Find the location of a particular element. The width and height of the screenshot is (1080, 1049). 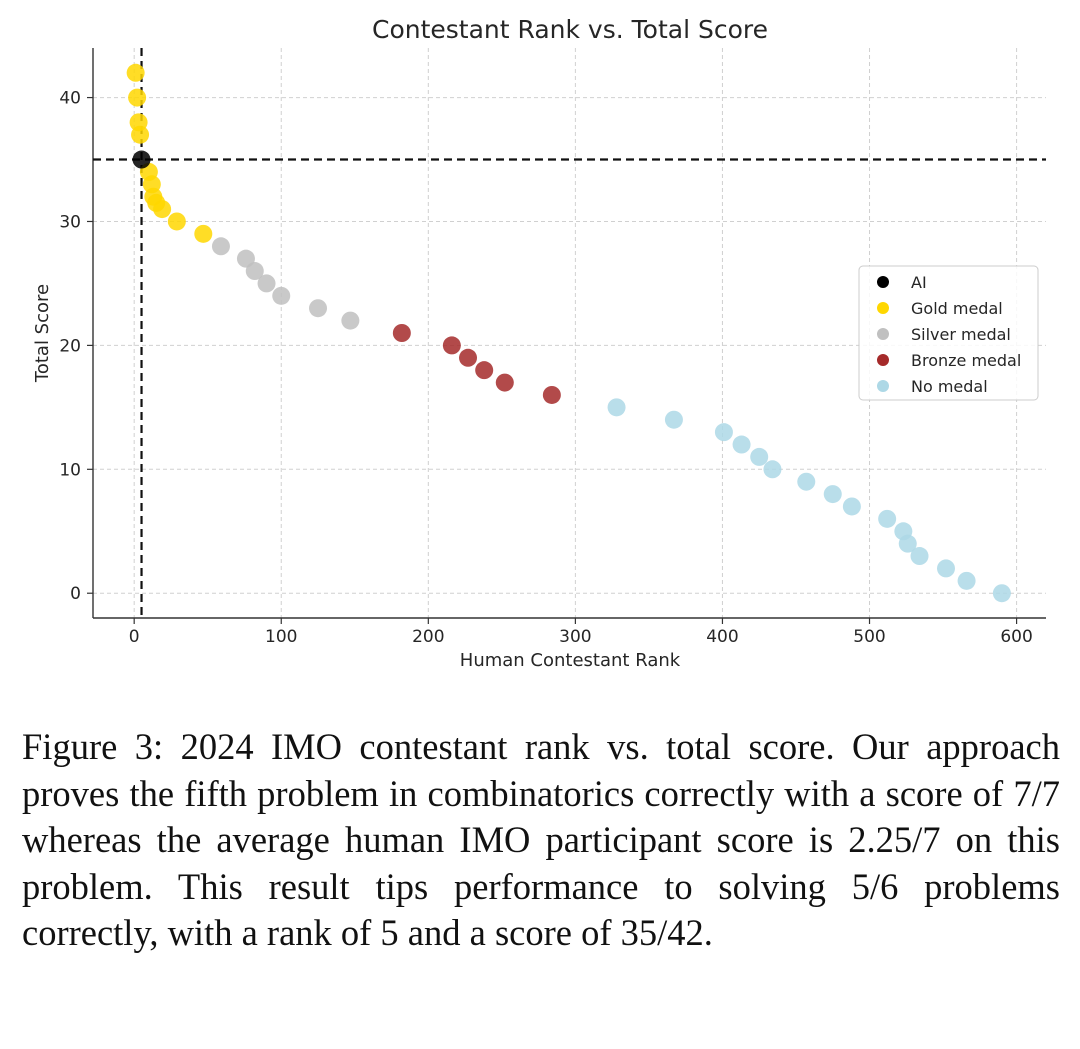

legend-marker-bronze-medal is located at coordinates (883, 360).